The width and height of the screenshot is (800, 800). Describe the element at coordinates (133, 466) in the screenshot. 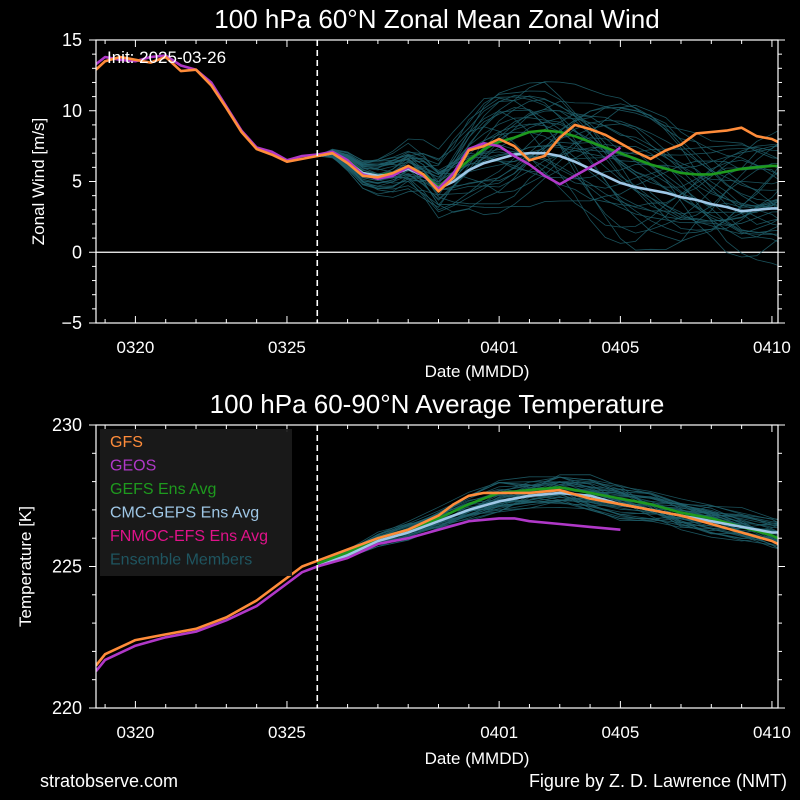

I see `legend-entry: GEOS` at that location.